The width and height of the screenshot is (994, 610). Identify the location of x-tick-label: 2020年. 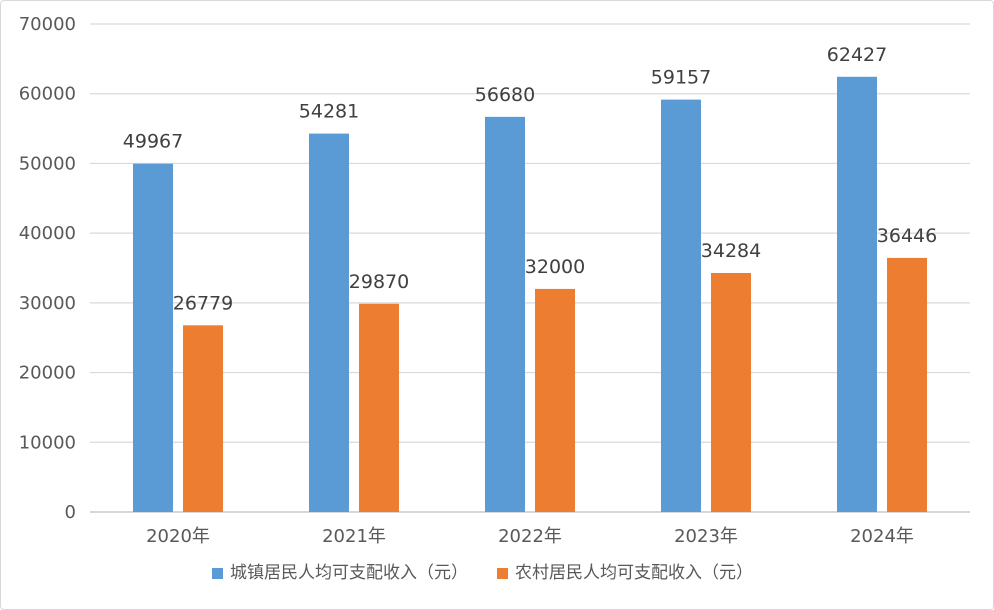
(178, 536).